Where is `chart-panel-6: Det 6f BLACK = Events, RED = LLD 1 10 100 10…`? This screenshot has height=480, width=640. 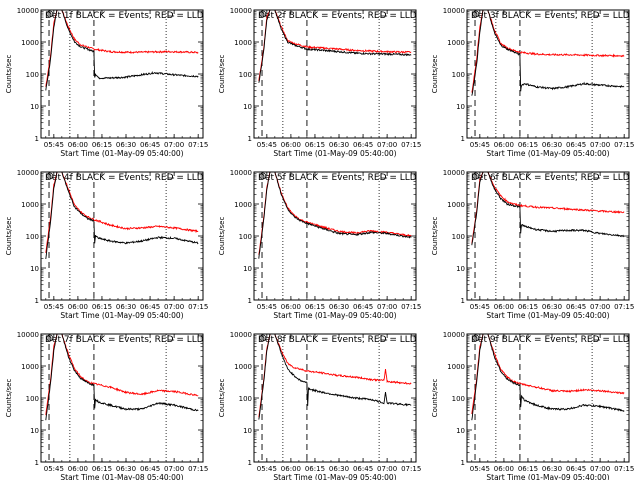
chart-panel-6: Det 6f BLACK = Events, RED = LLD 1 10 100 10… is located at coordinates (532, 244).